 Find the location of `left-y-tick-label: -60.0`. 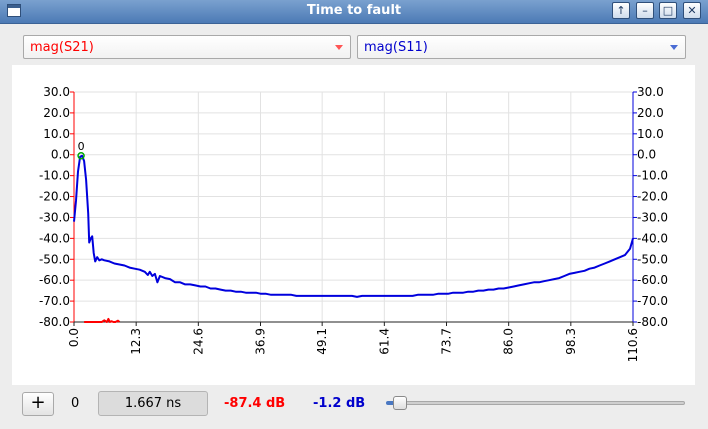

left-y-tick-label: -60.0 is located at coordinates (54, 280).